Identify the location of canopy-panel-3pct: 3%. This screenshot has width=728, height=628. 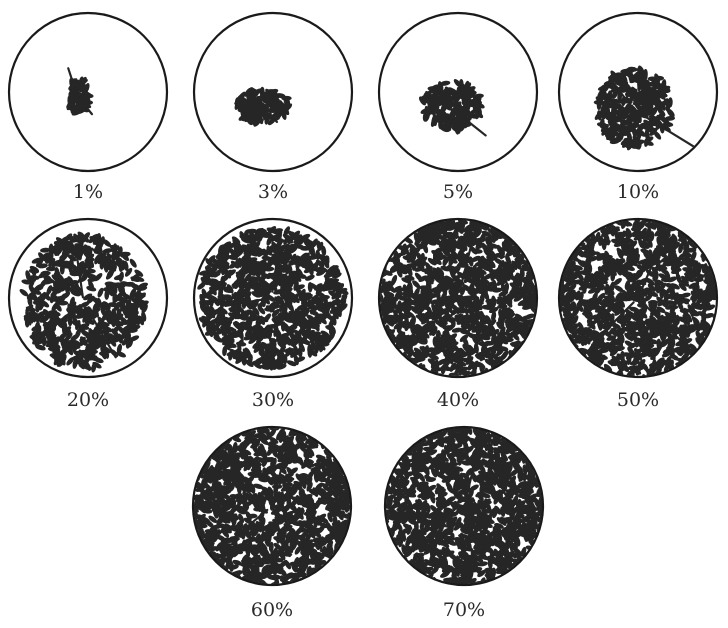
(273, 107).